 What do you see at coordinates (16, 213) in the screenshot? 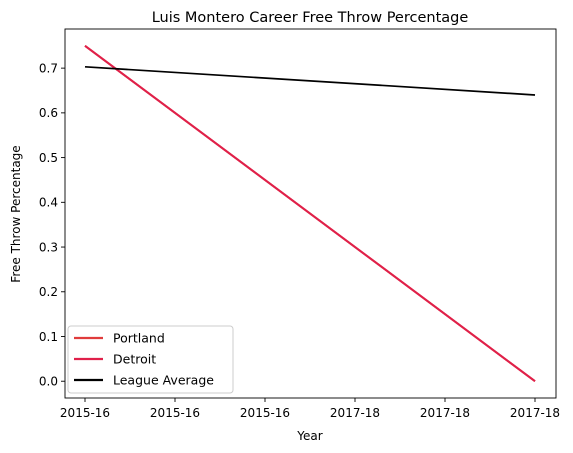
I see `y-axis-label: Free Throw Percentage` at bounding box center [16, 213].